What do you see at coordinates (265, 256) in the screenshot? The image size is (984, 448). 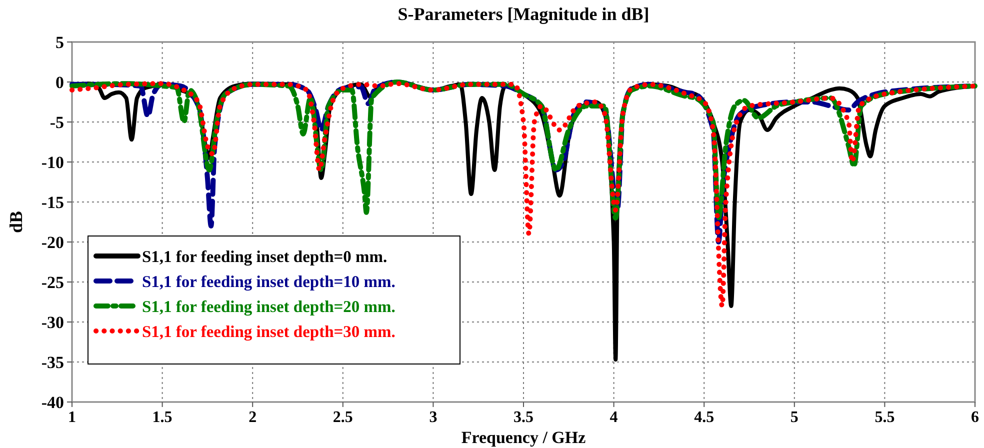 I see `legend-label: S1,1 for feeding inset depth=0 mm.` at bounding box center [265, 256].